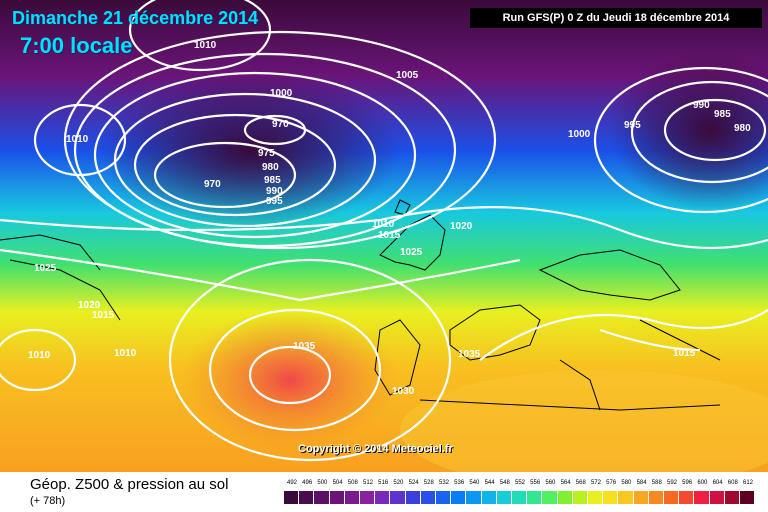 Image resolution: width=768 pixels, height=512 pixels. What do you see at coordinates (290, 380) in the screenshot?
I see `high-pressure-azores` at bounding box center [290, 380].